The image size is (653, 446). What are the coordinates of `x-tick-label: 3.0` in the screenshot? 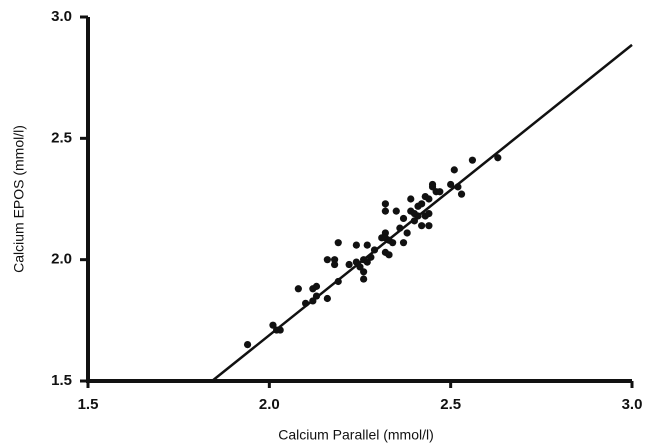 It's located at (632, 404).